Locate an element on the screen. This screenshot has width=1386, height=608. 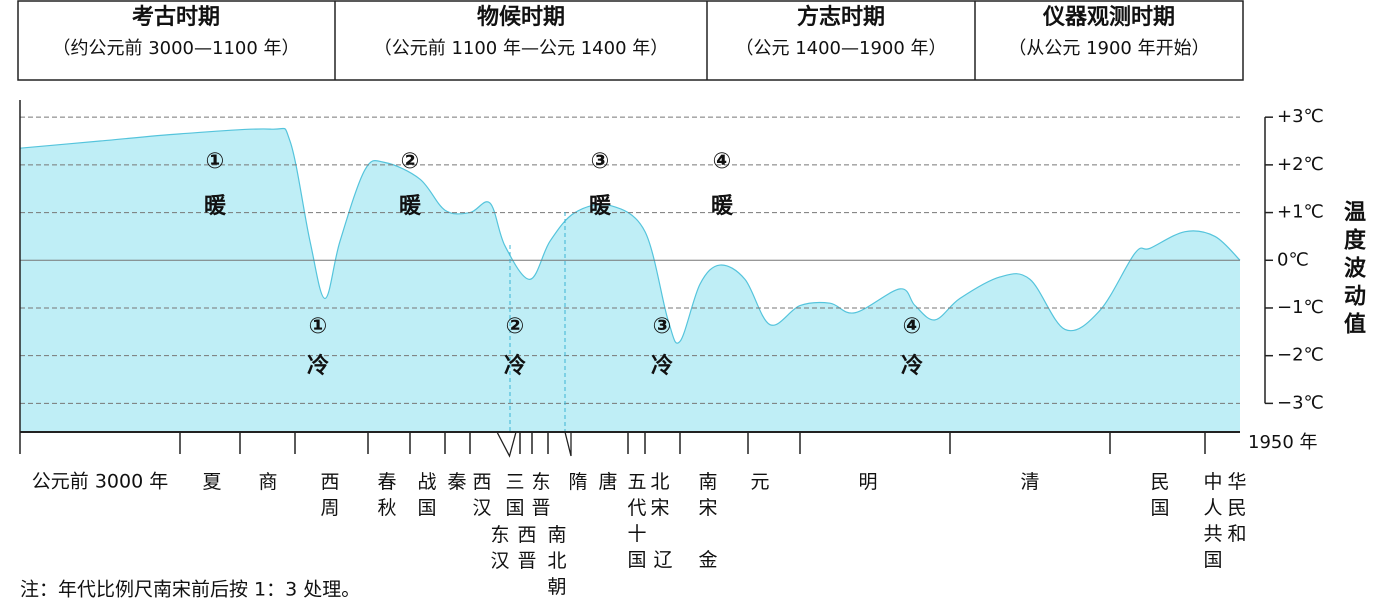
period-title: 方志时期 is located at coordinates (841, 17).